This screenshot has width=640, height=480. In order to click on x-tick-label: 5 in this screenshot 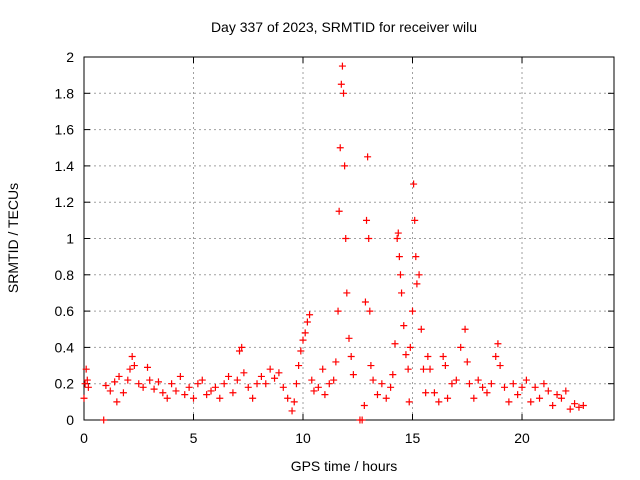, I will do `click(194, 438)`.